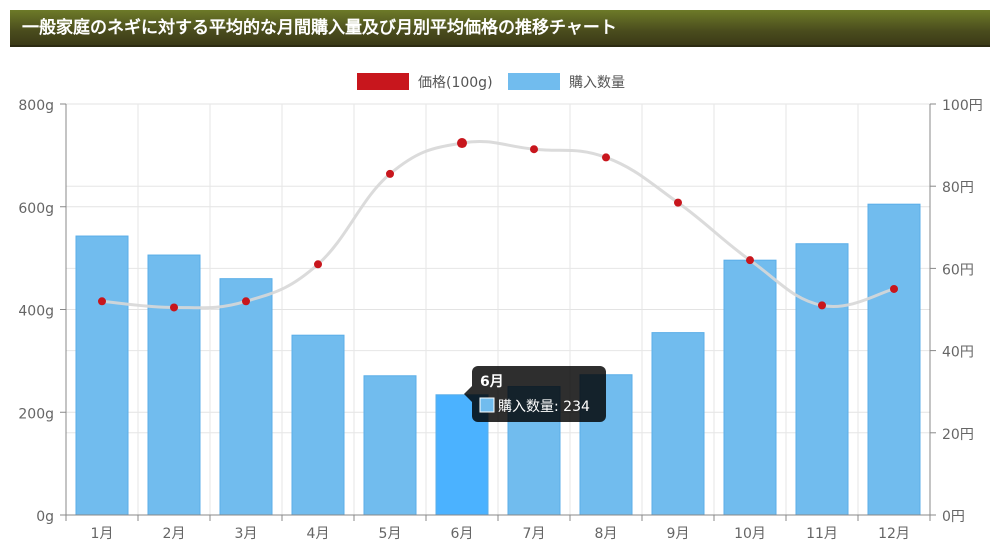  I want to click on x-tick-label: 1月, so click(102, 534).